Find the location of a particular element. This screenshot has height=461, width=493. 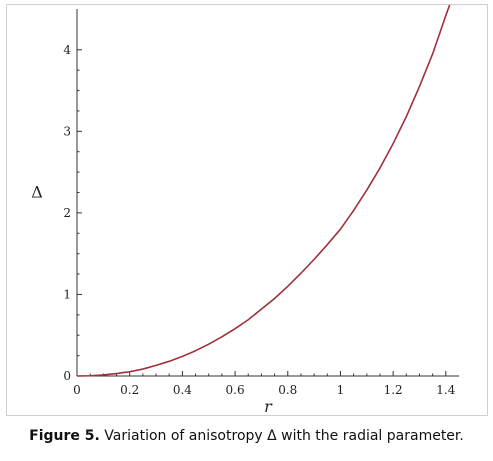

y-tick-label: 4 is located at coordinates (67, 50).